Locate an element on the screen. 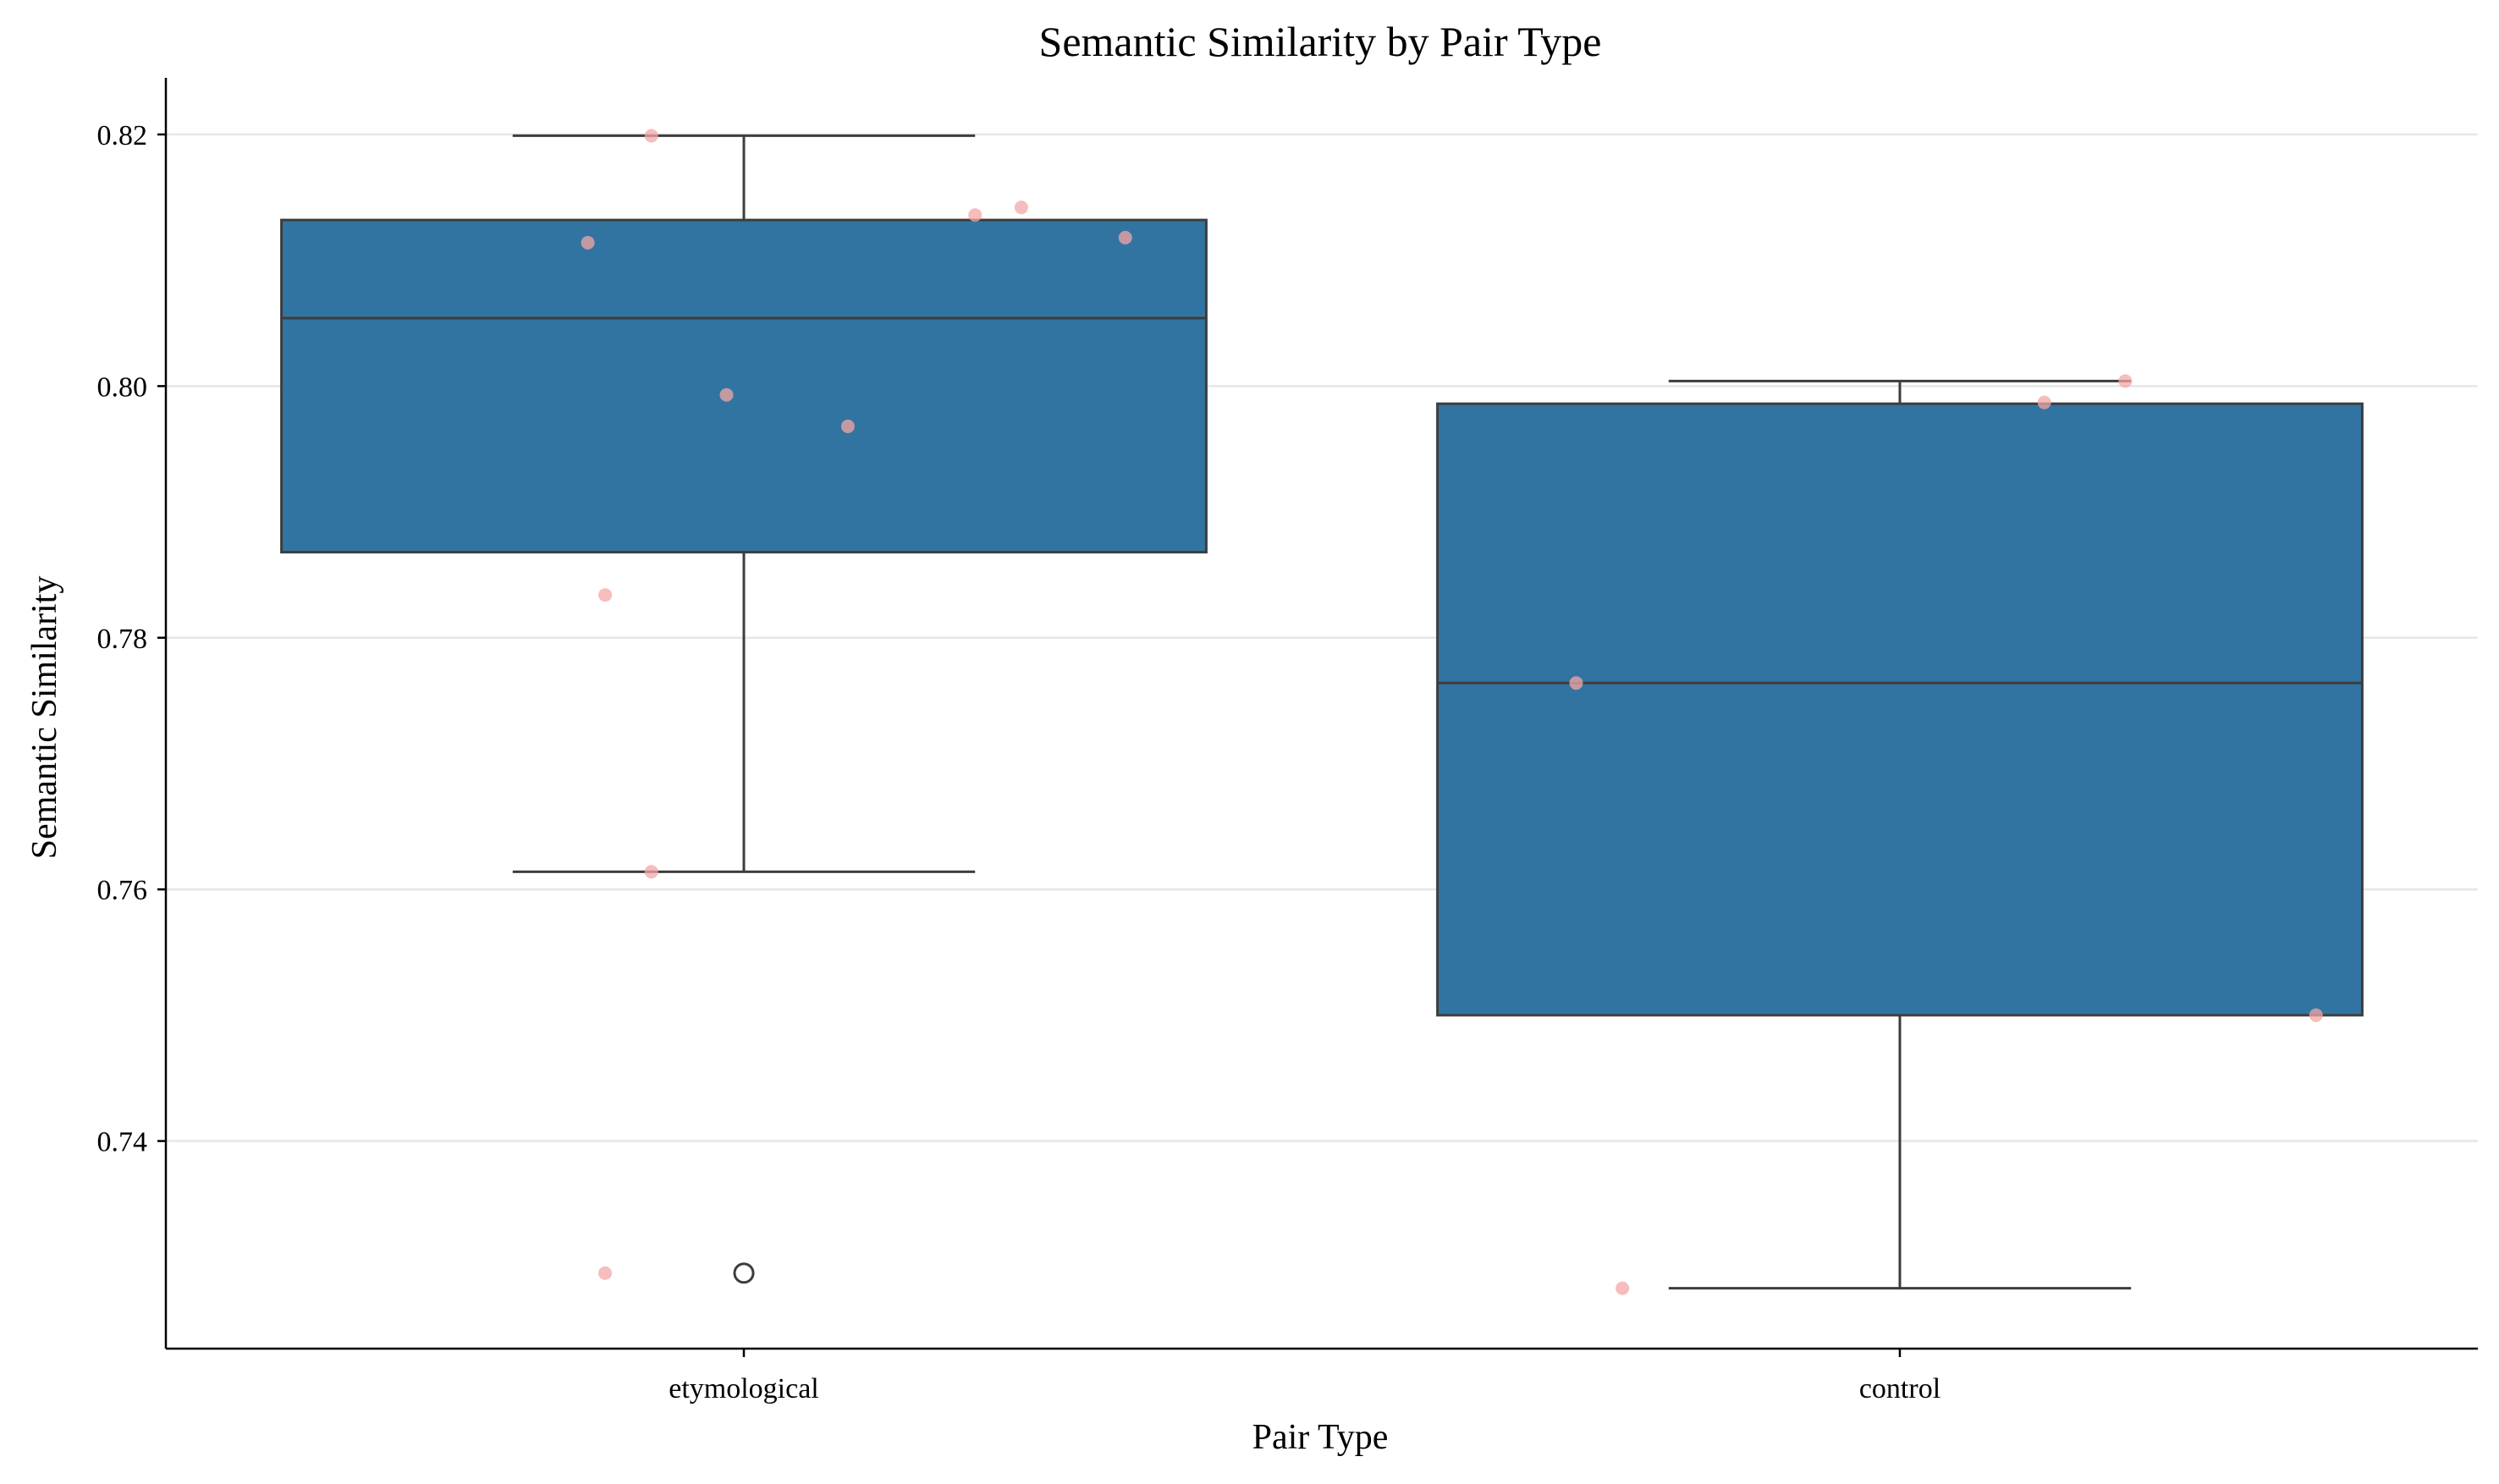 The image size is (2499, 1484). y-tick-label: 0.74 is located at coordinates (123, 1142).